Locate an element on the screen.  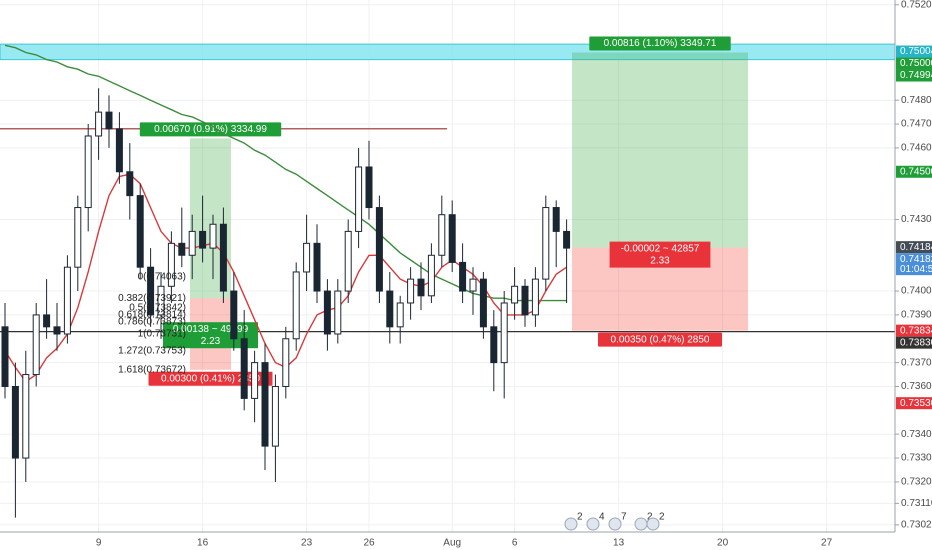
fib-label: 0.618(0.73814) is located at coordinates (152, 315).